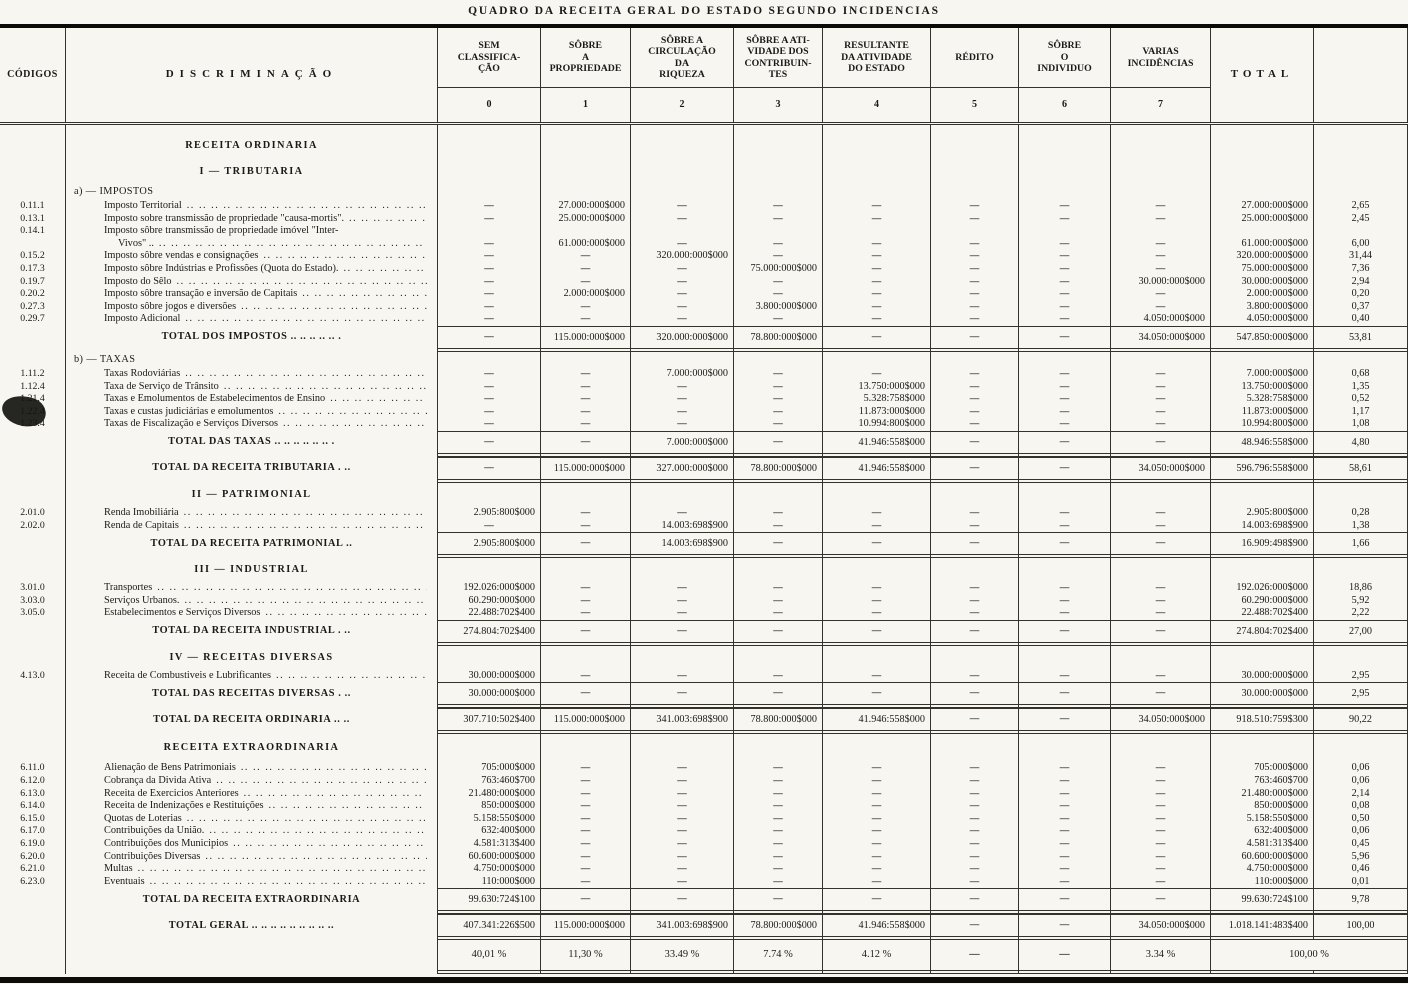 This screenshot has width=1408, height=984. I want to click on cell-total: 4.750:000$000, so click(1261, 869).